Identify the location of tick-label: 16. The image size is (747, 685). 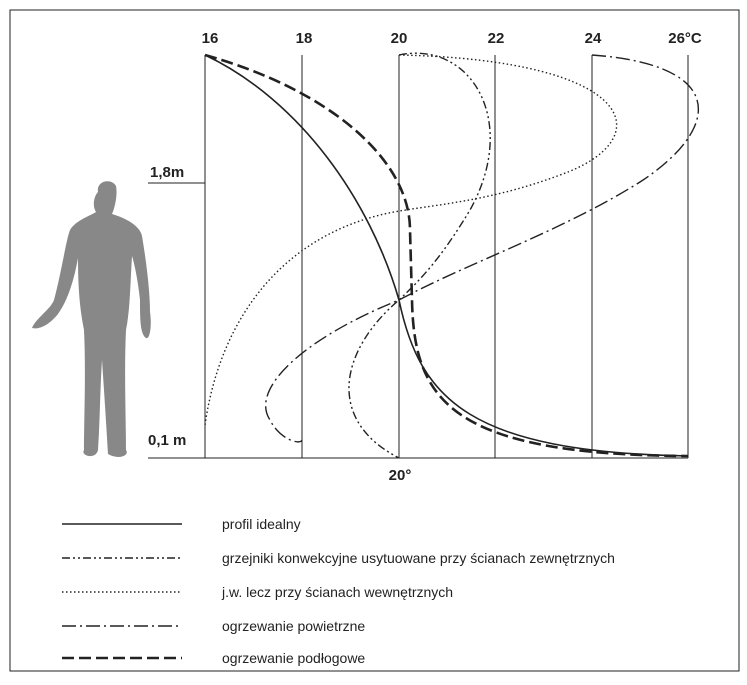
(210, 38).